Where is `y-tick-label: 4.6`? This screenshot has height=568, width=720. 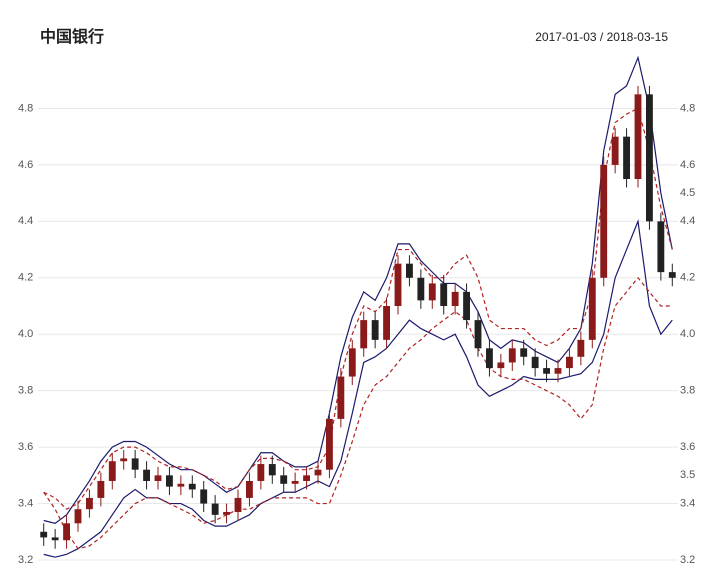 y-tick-label: 4.6 is located at coordinates (25, 165).